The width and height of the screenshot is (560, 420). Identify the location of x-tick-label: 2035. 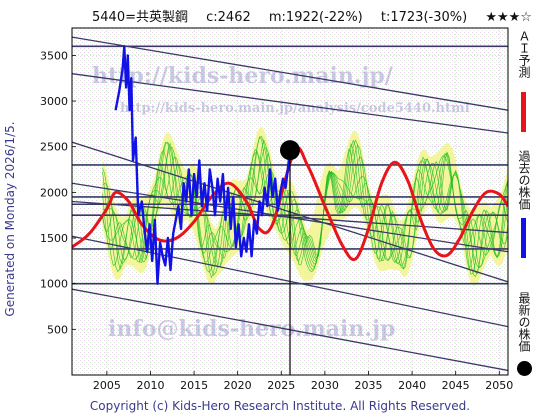
(368, 385).